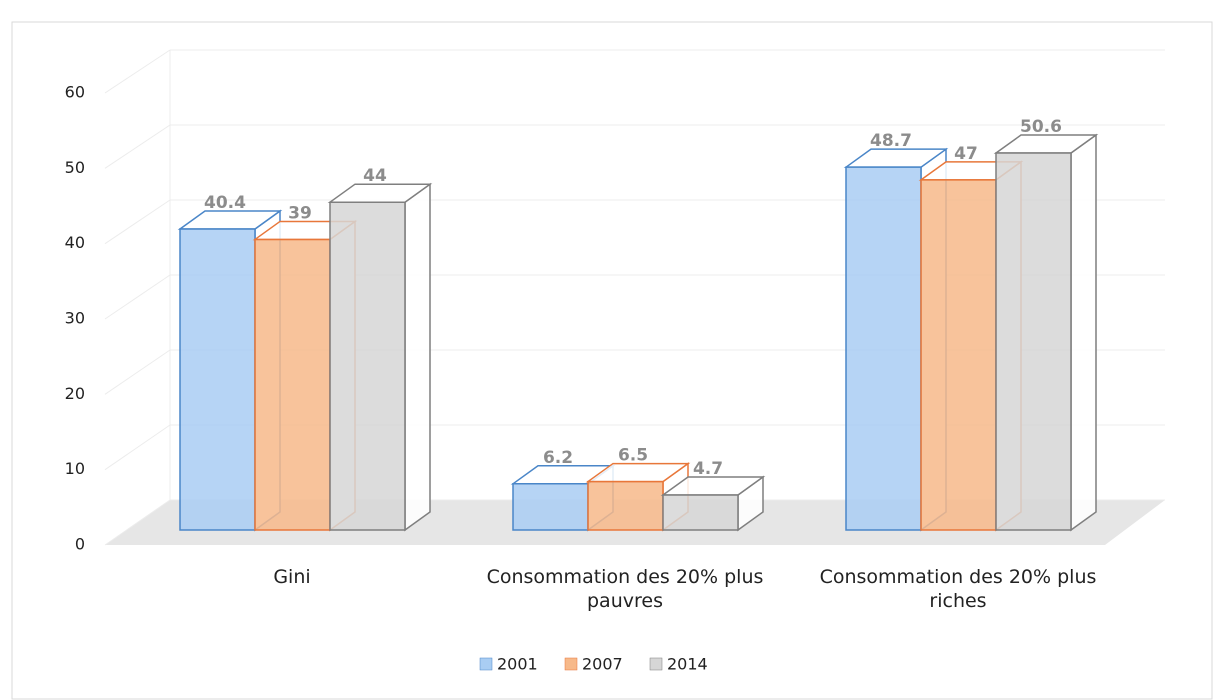 This screenshot has width=1225, height=700. What do you see at coordinates (625, 589) in the screenshot?
I see `x-tick-label: Consommation des 20% plus pauvres` at bounding box center [625, 589].